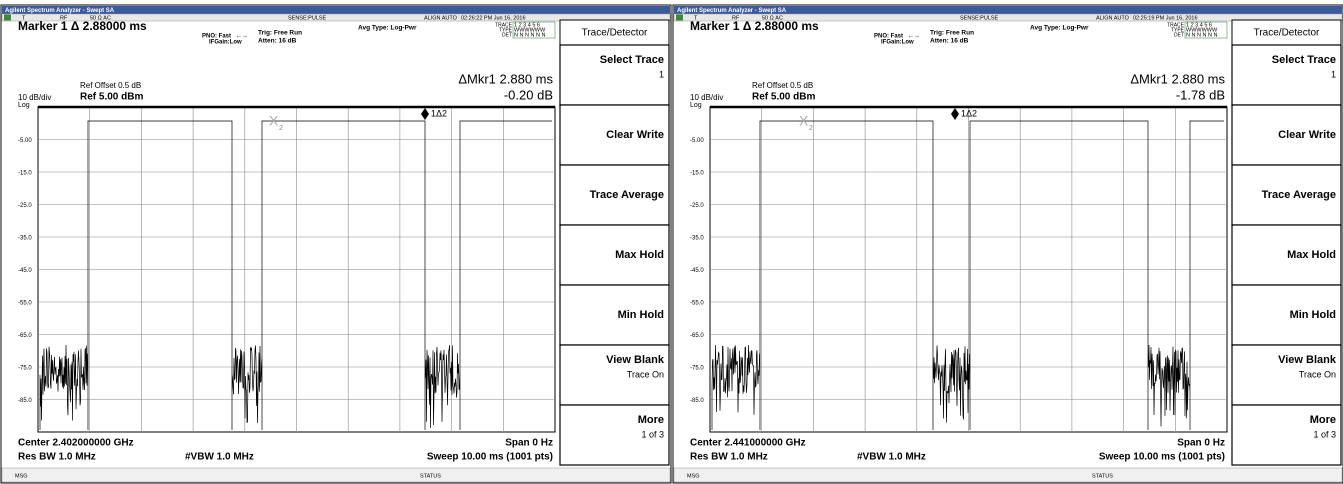 This screenshot has height=484, width=1343. Describe the element at coordinates (242, 37) in the screenshot. I see `arrow-icon: ←→` at that location.